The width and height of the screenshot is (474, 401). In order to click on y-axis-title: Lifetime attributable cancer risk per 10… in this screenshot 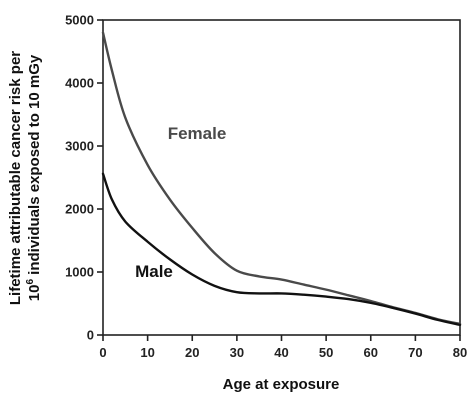, I will do `click(25, 178)`.